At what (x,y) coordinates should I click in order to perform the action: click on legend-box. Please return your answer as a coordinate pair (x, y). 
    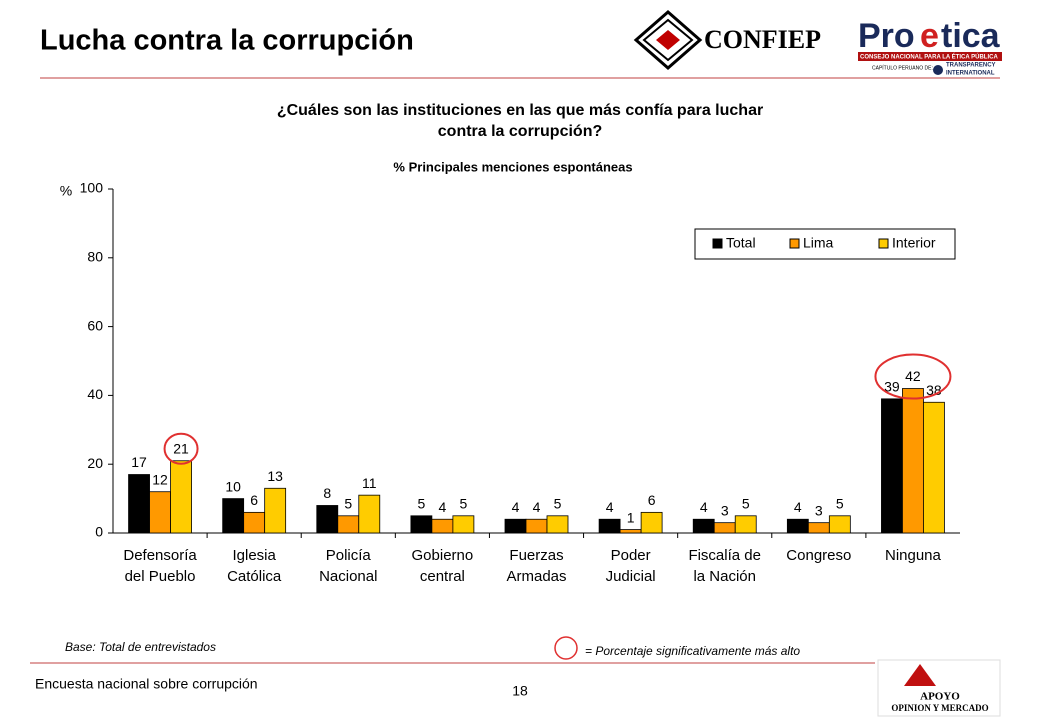
    Looking at the image, I should click on (825, 244).